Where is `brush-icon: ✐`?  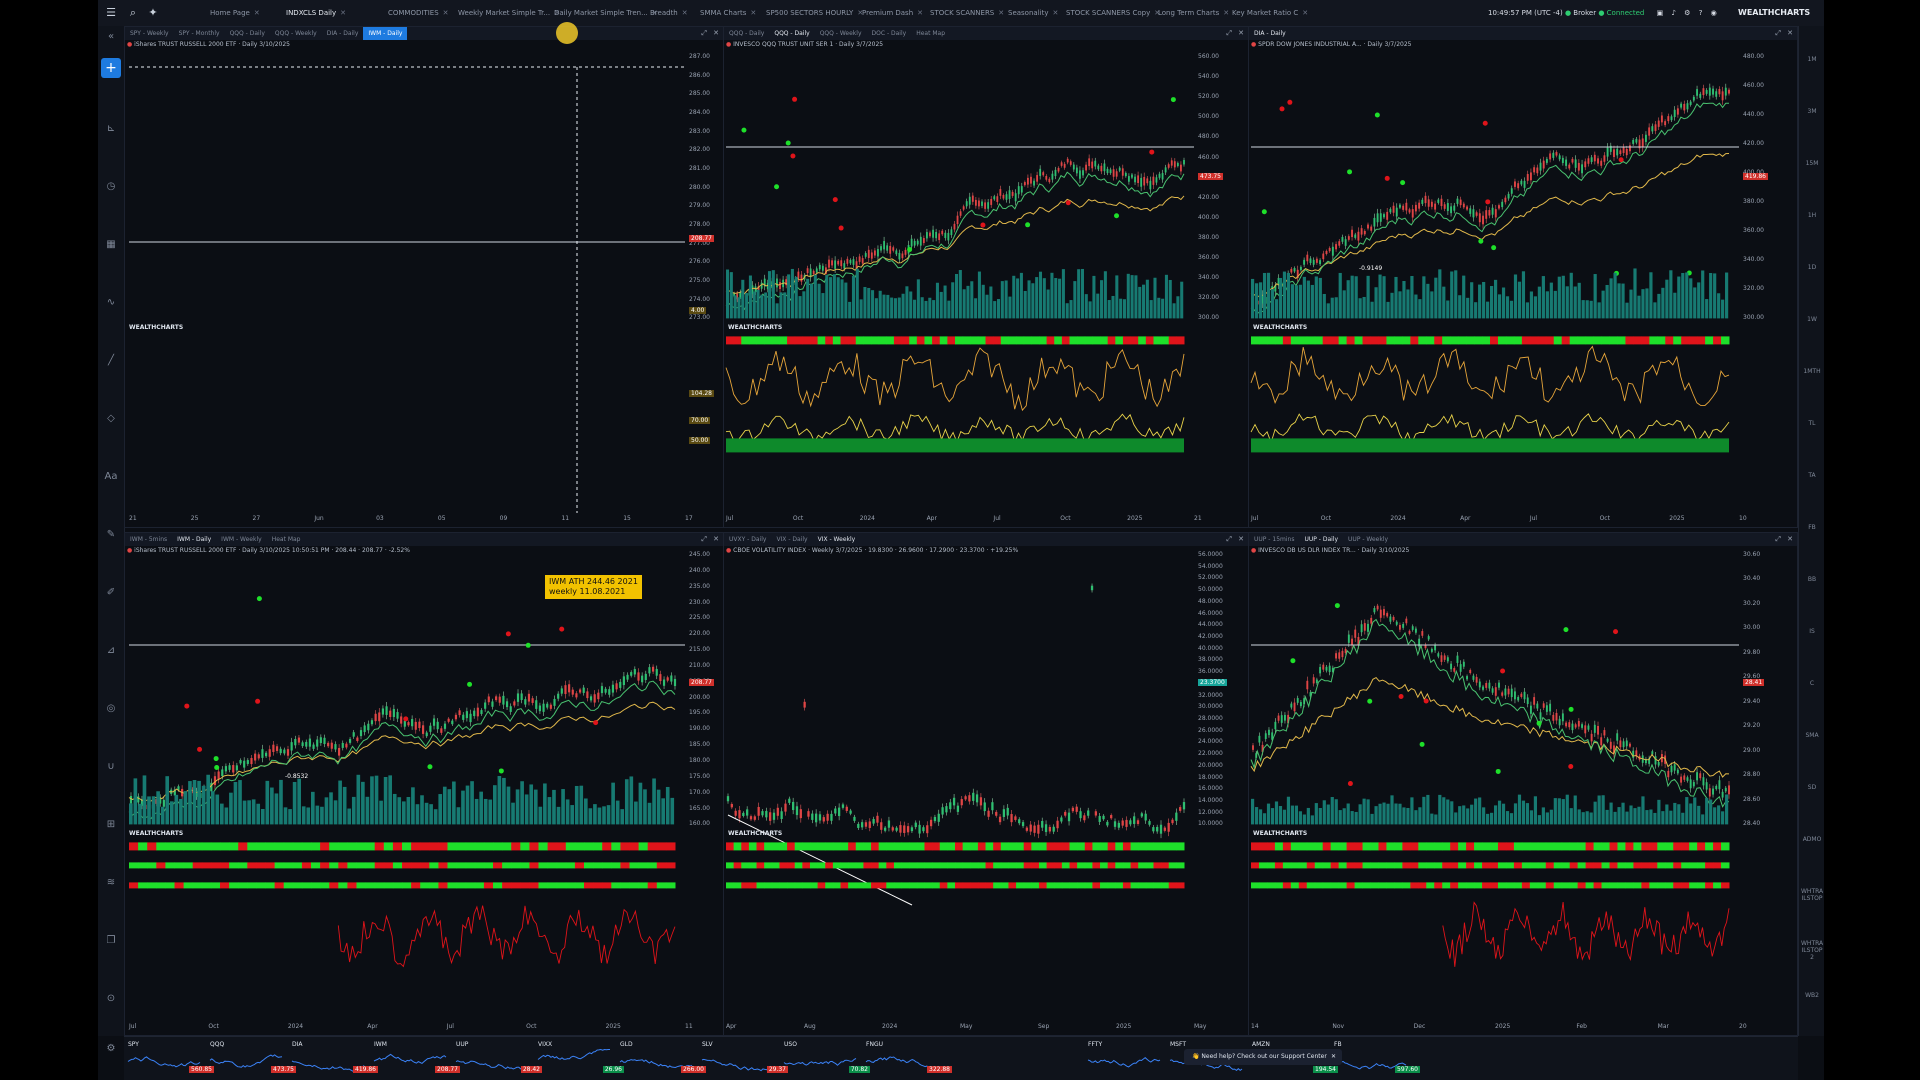
brush-icon: ✐ is located at coordinates (111, 592).